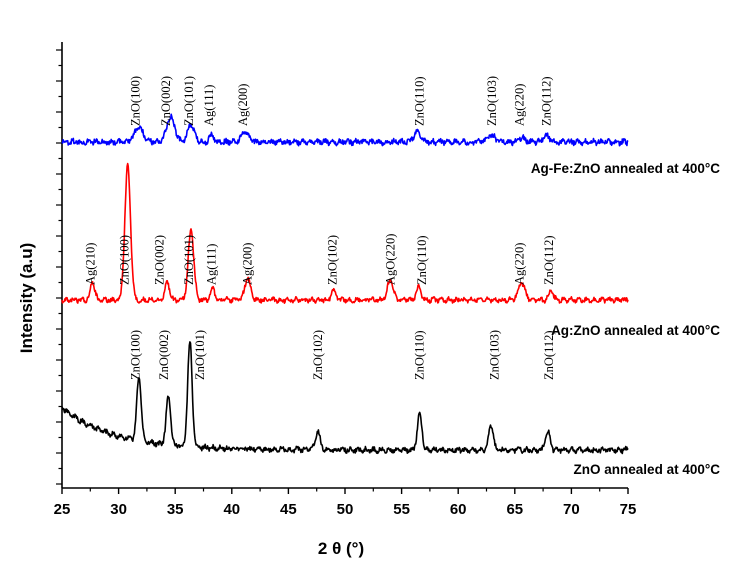 The width and height of the screenshot is (737, 565). I want to click on x-tick-label: 50, so click(345, 509).